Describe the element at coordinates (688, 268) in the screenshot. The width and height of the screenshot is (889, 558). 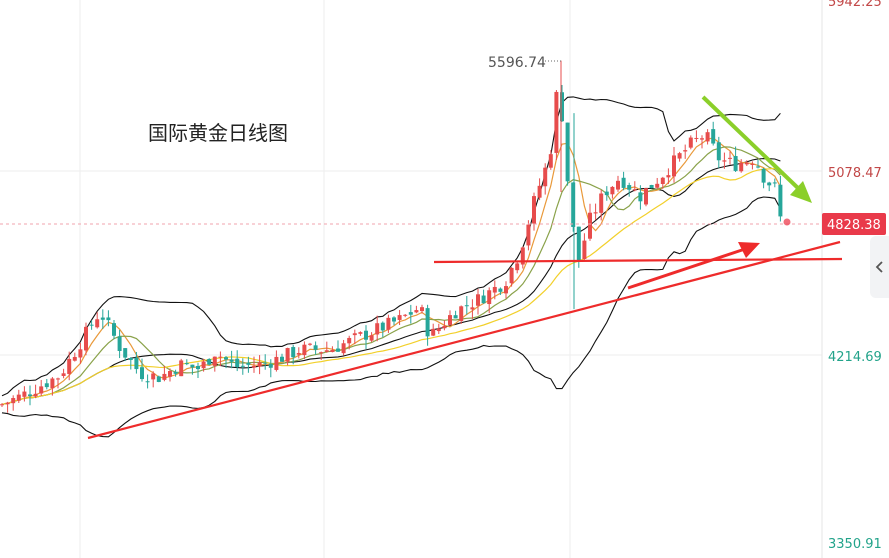
I see `up-arrow-shaft` at that location.